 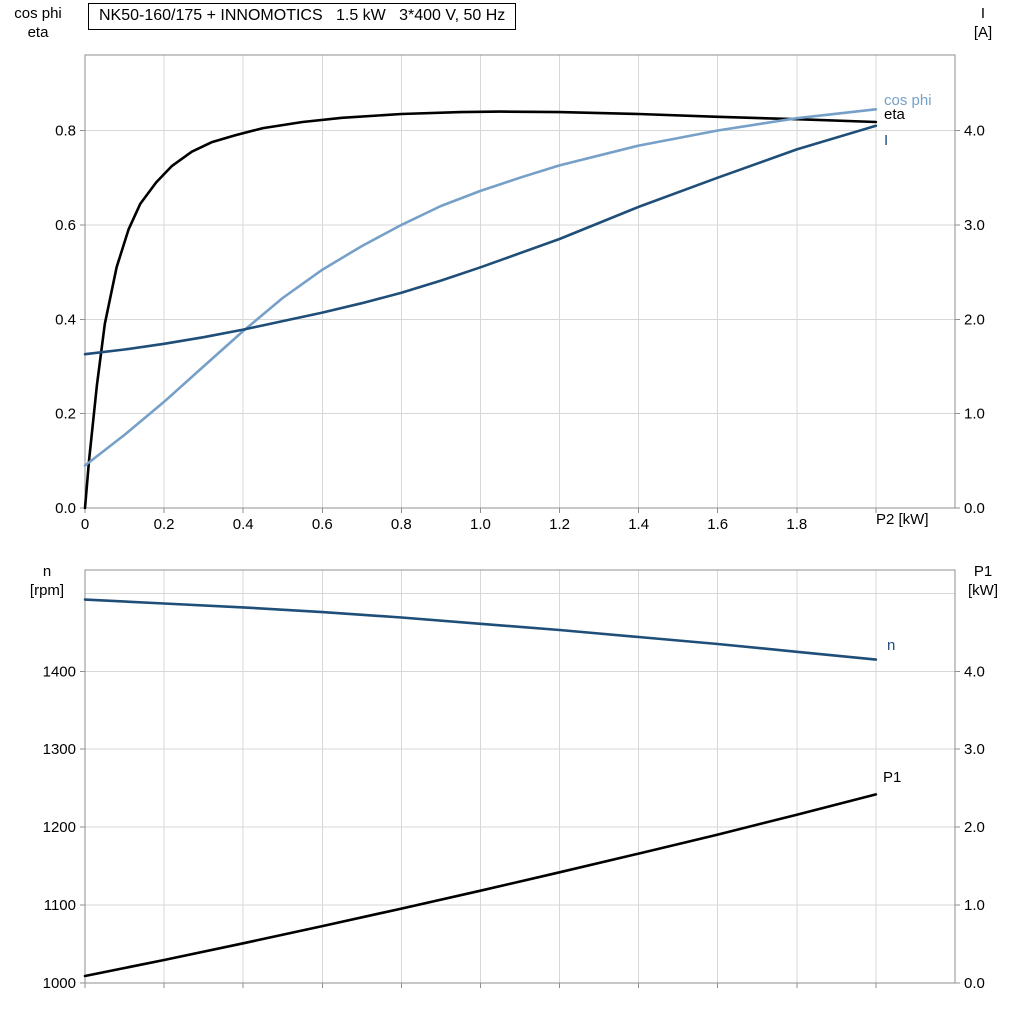 I want to click on x-tick-label: 0.2, so click(x=164, y=524).